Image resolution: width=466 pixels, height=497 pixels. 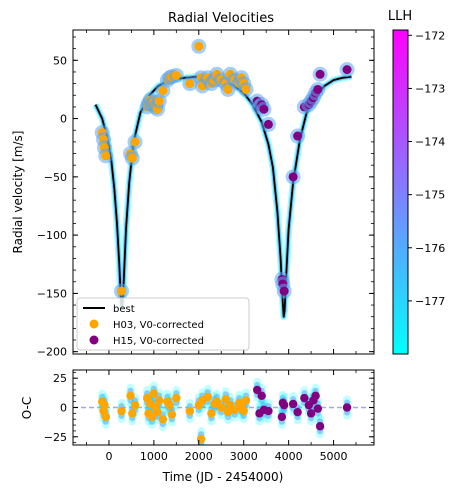 I want to click on legend-box, so click(x=163, y=324).